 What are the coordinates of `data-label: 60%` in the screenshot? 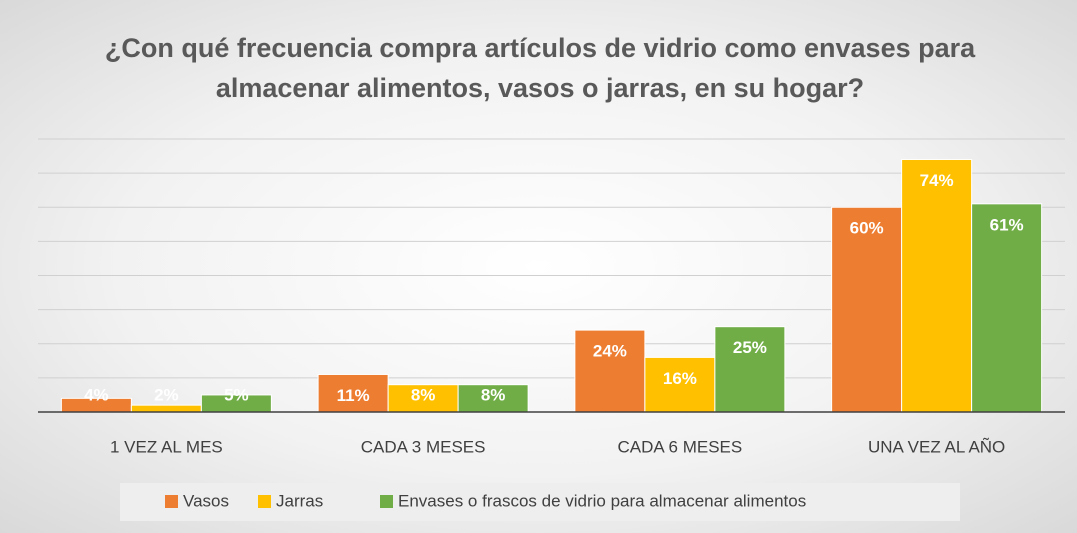 It's located at (867, 228).